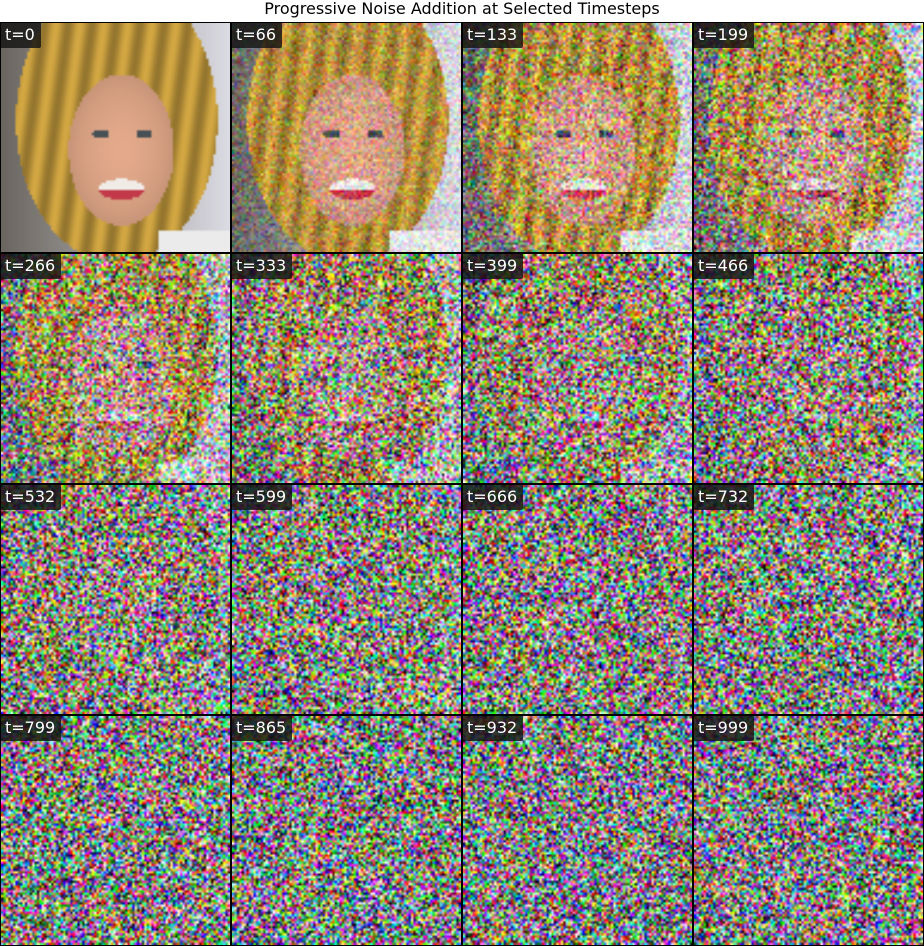 The image size is (924, 946). What do you see at coordinates (724, 497) in the screenshot?
I see `timestep-label: t=732` at bounding box center [724, 497].